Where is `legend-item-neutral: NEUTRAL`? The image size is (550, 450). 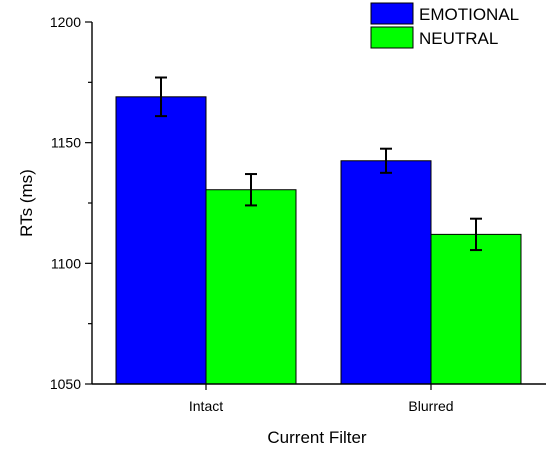 legend-item-neutral: NEUTRAL is located at coordinates (434, 37).